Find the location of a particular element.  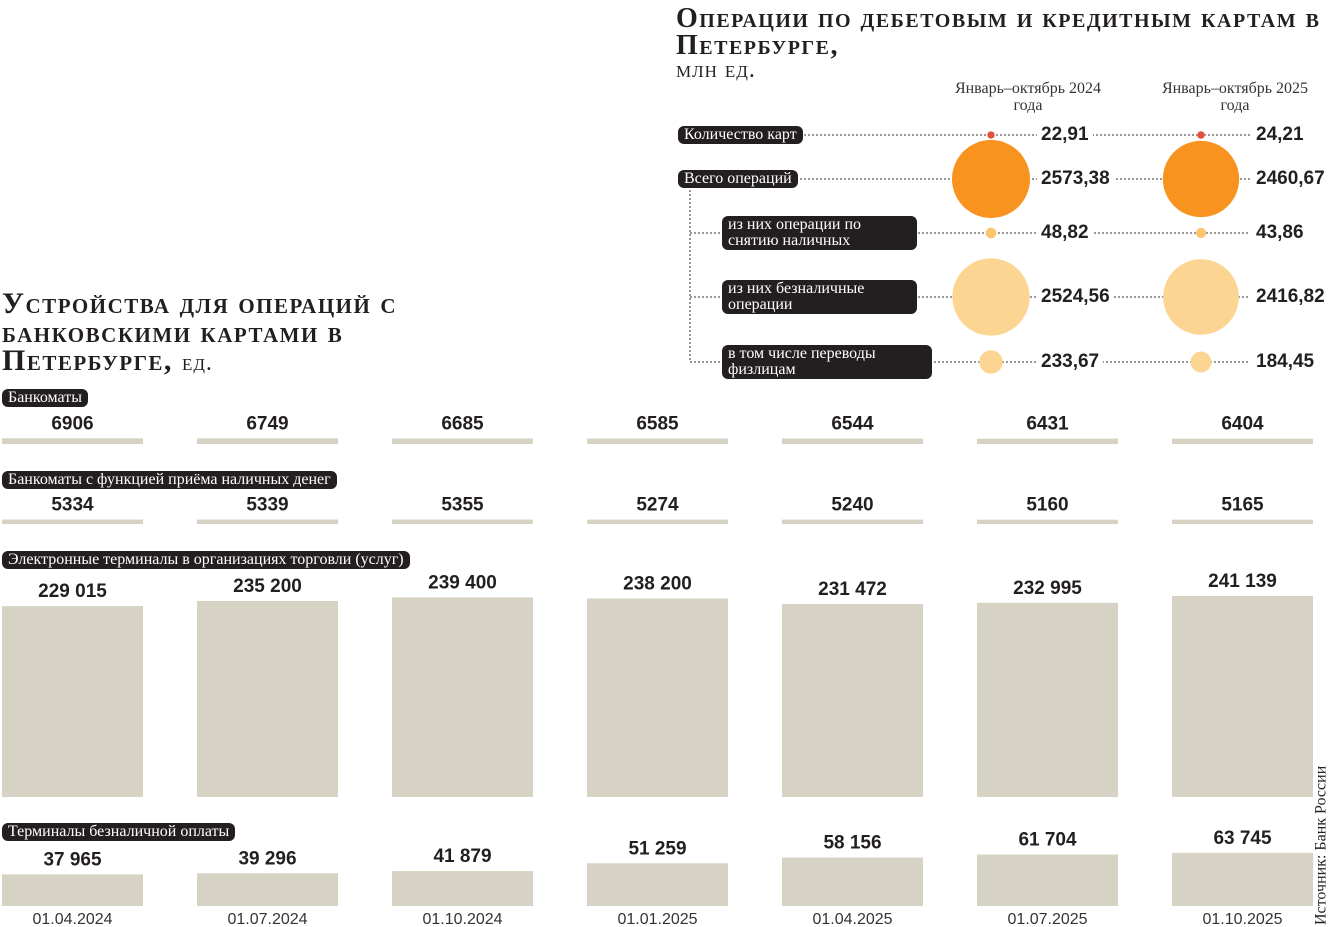

value-label: 37 965 is located at coordinates (72, 859).